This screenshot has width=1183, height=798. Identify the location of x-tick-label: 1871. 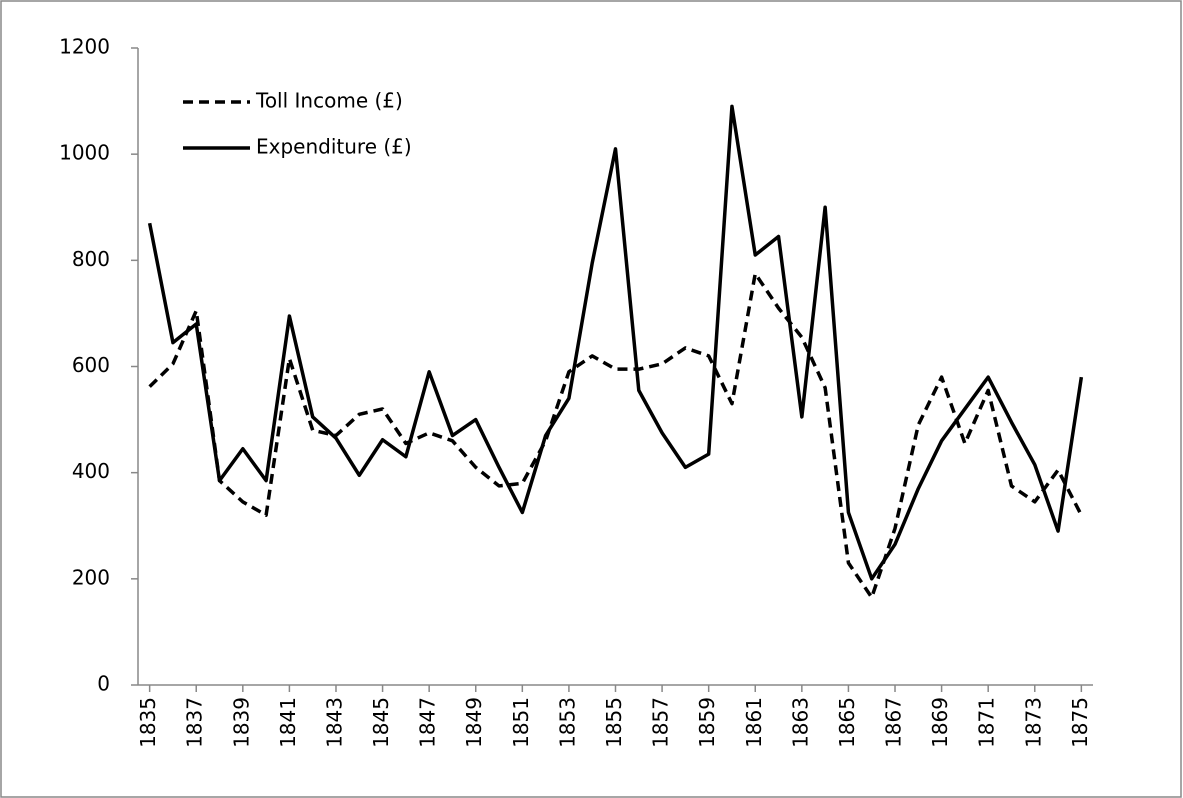
(987, 722).